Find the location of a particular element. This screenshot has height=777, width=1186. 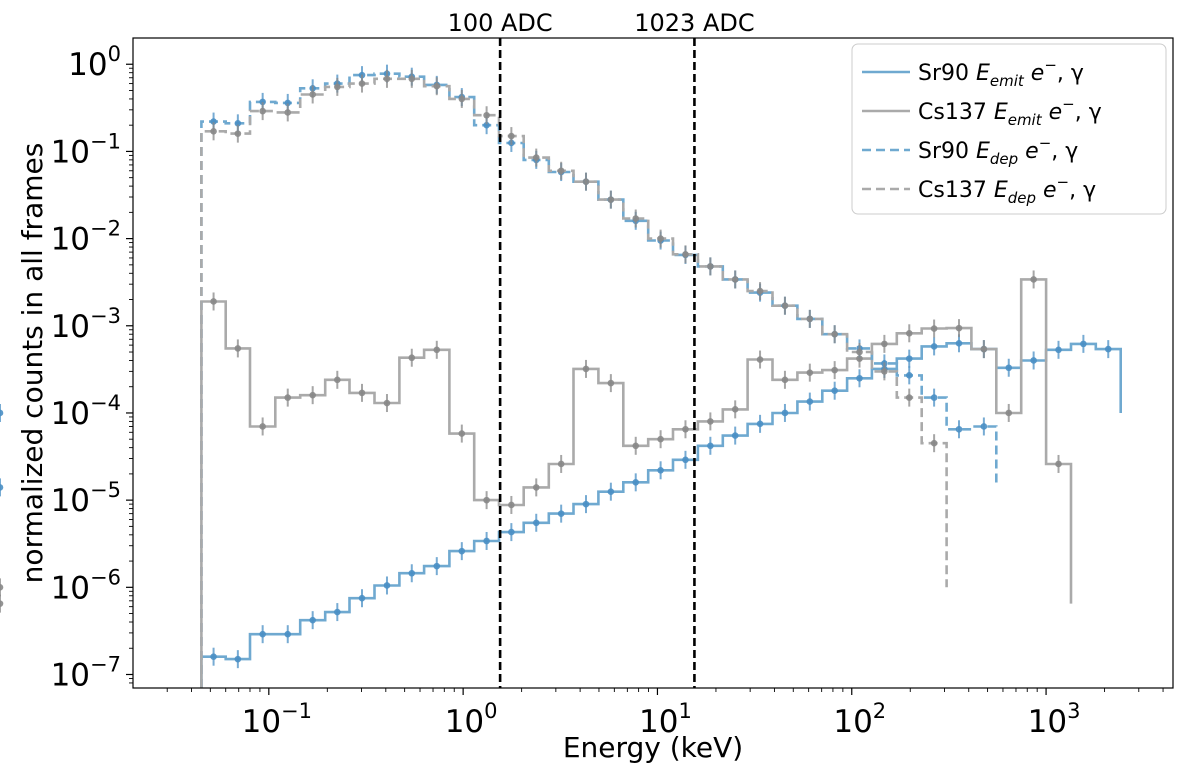

legend-label-0: Sr90 Eemit e−, γ is located at coordinates (1001, 73).